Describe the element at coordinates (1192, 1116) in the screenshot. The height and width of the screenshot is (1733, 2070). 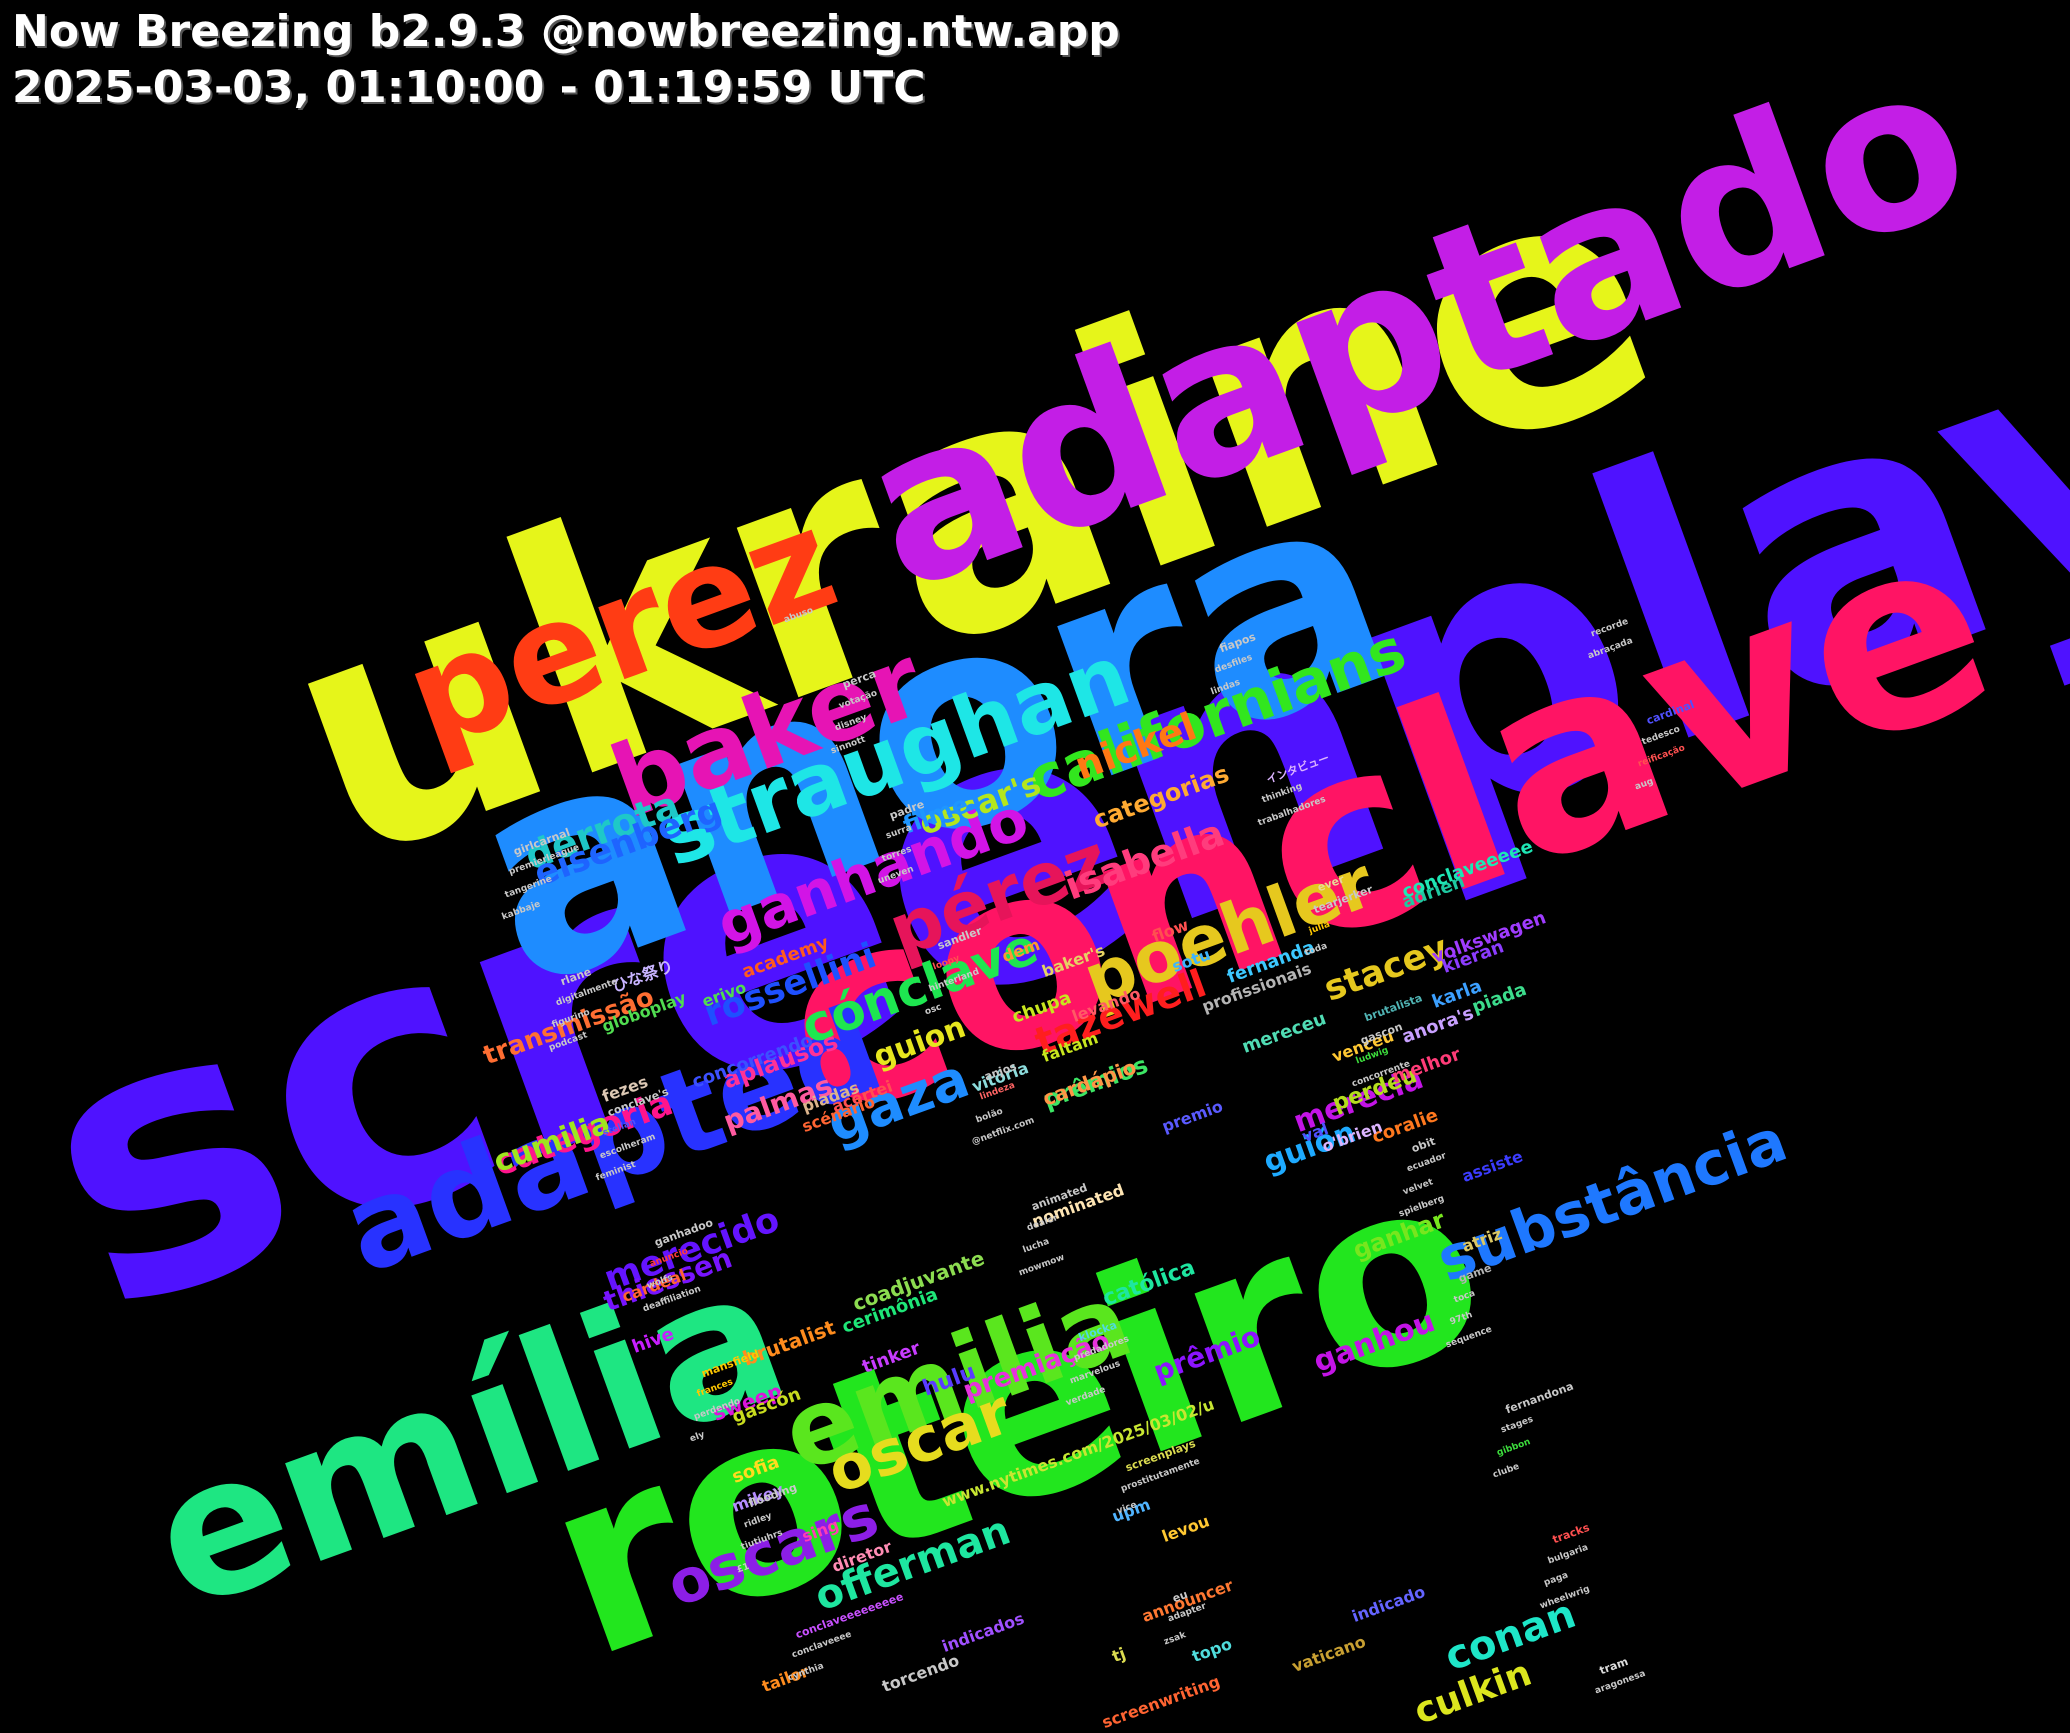
I see `cloud-word-premio: premio` at that location.